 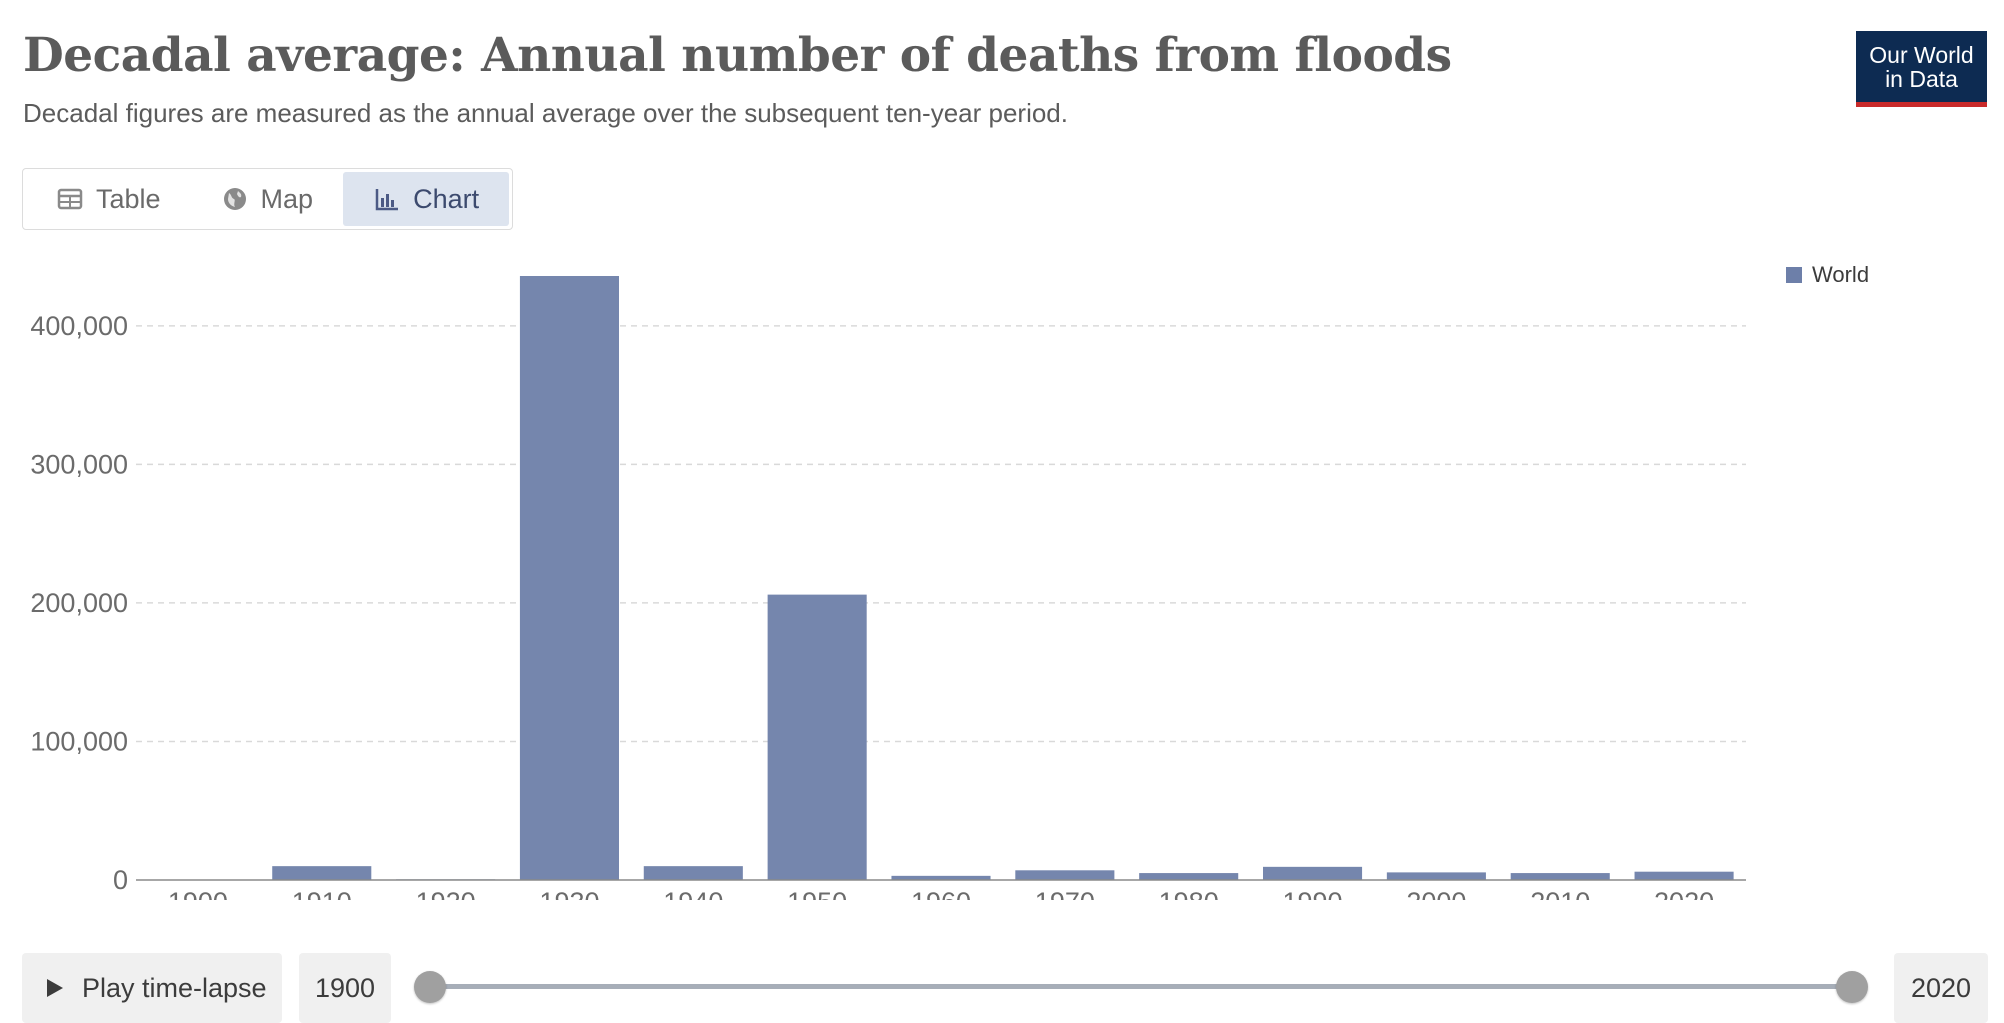 I want to click on logo-line-2: in Data, so click(x=1921, y=78).